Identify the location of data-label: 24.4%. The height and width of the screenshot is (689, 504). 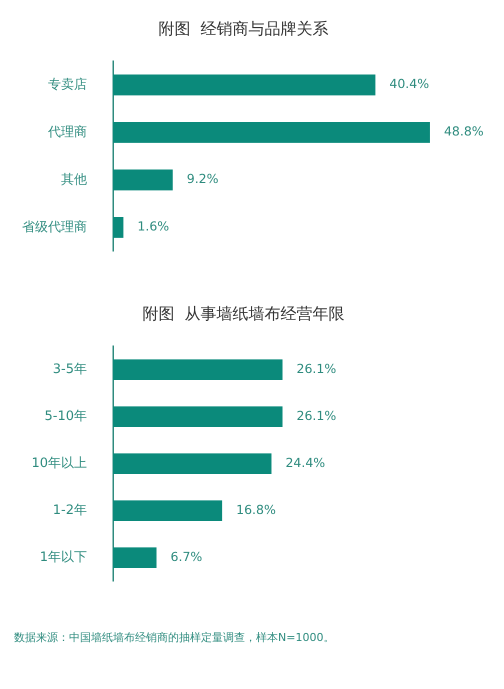
(305, 462).